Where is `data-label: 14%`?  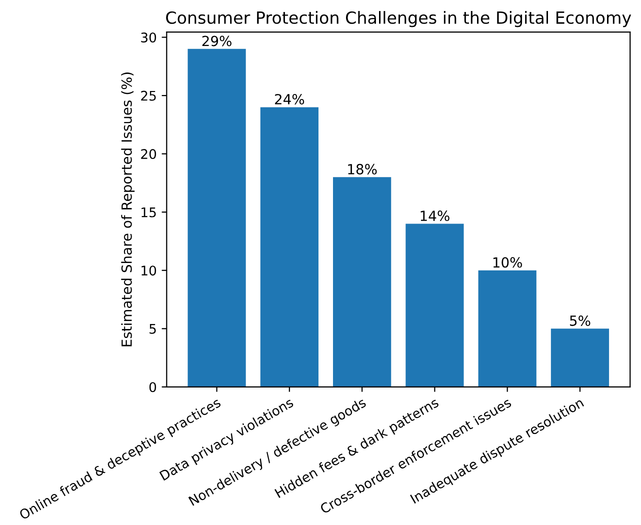
data-label: 14% is located at coordinates (435, 216).